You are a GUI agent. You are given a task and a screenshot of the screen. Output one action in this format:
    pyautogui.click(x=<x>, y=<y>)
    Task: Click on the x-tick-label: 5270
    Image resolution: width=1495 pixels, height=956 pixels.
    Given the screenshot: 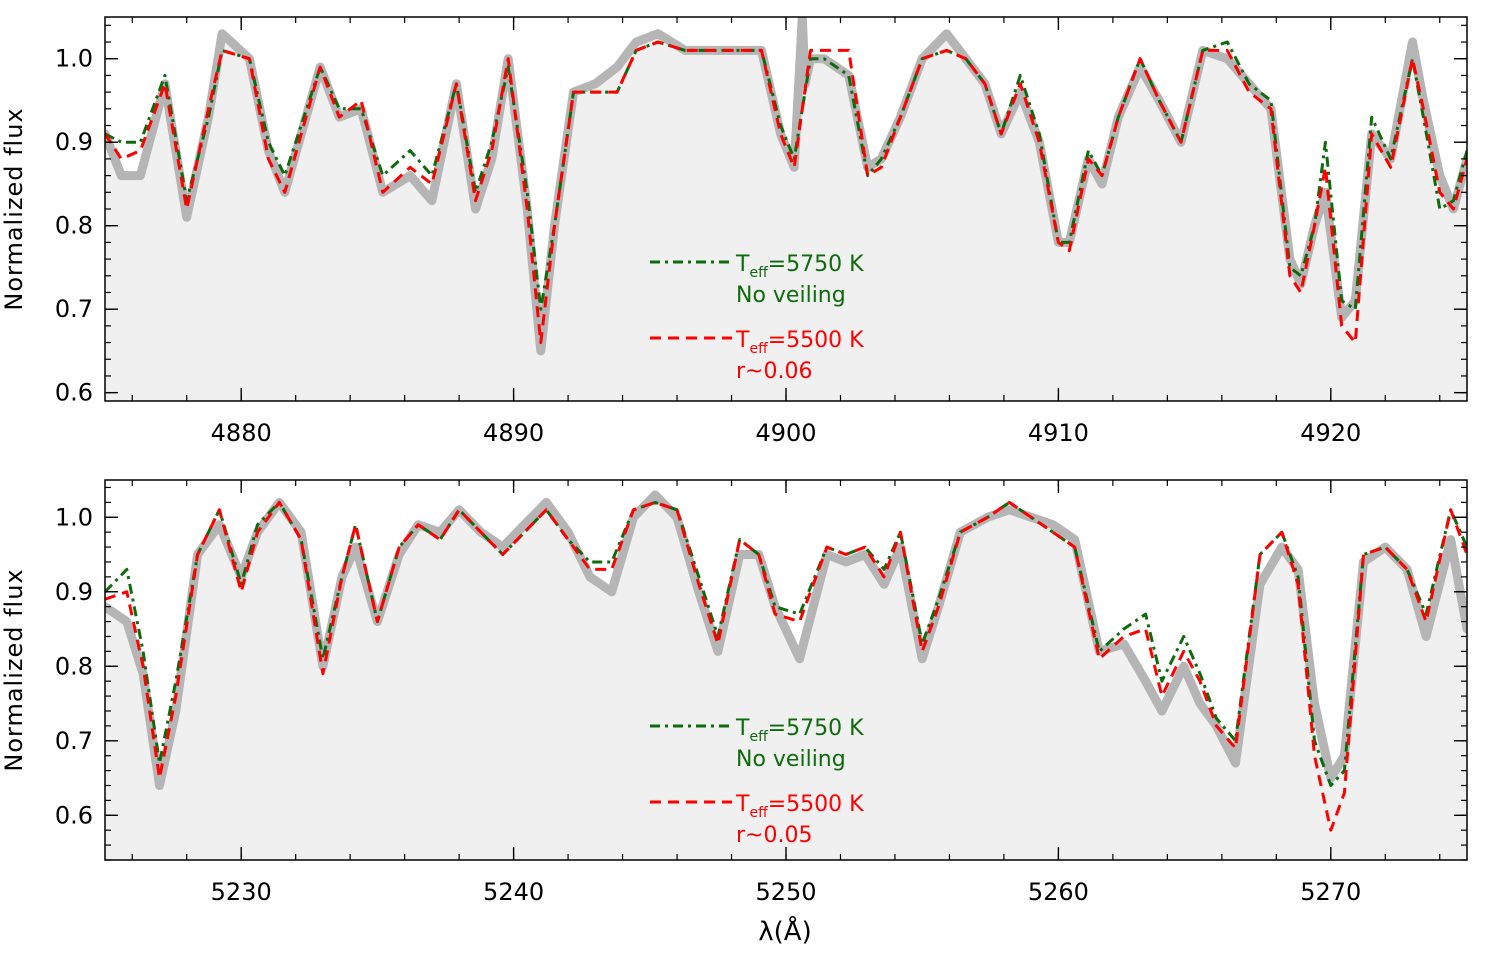 What is the action you would take?
    pyautogui.click(x=1330, y=892)
    